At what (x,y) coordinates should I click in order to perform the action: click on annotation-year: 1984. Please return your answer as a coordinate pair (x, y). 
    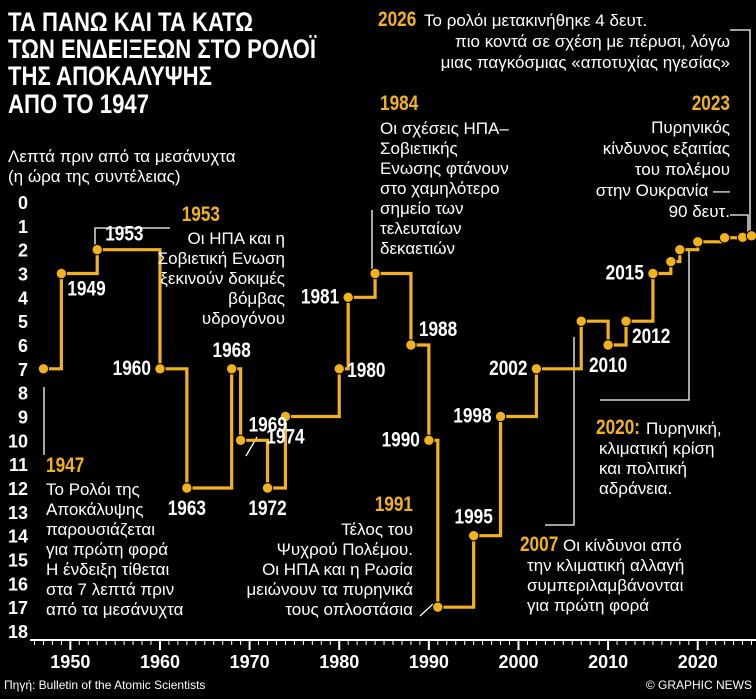
    Looking at the image, I should click on (399, 104).